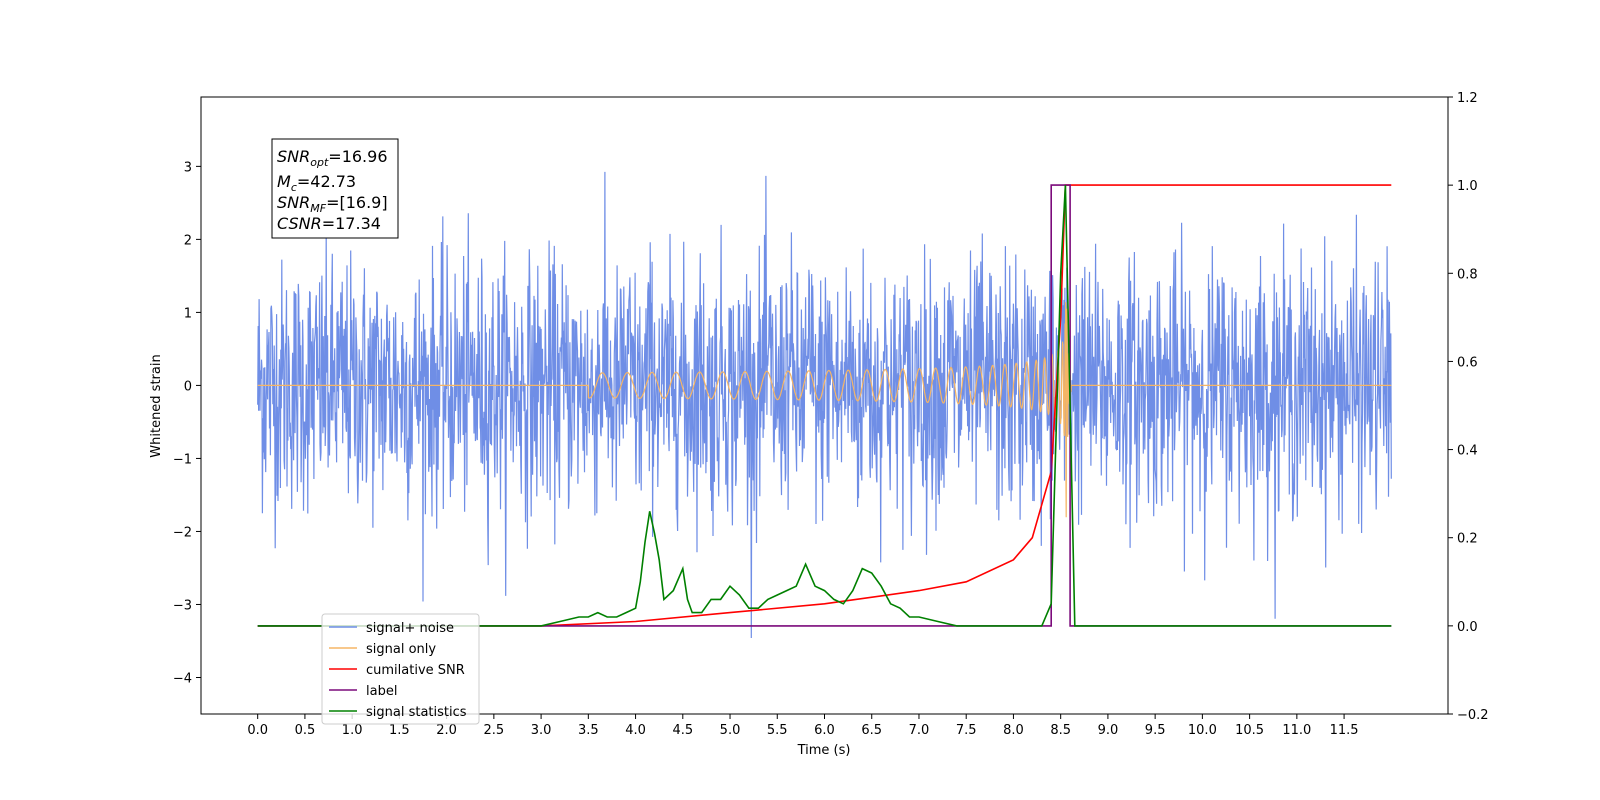 The height and width of the screenshot is (800, 1600). I want to click on y-right-tick-label: 0.0, so click(1467, 627).